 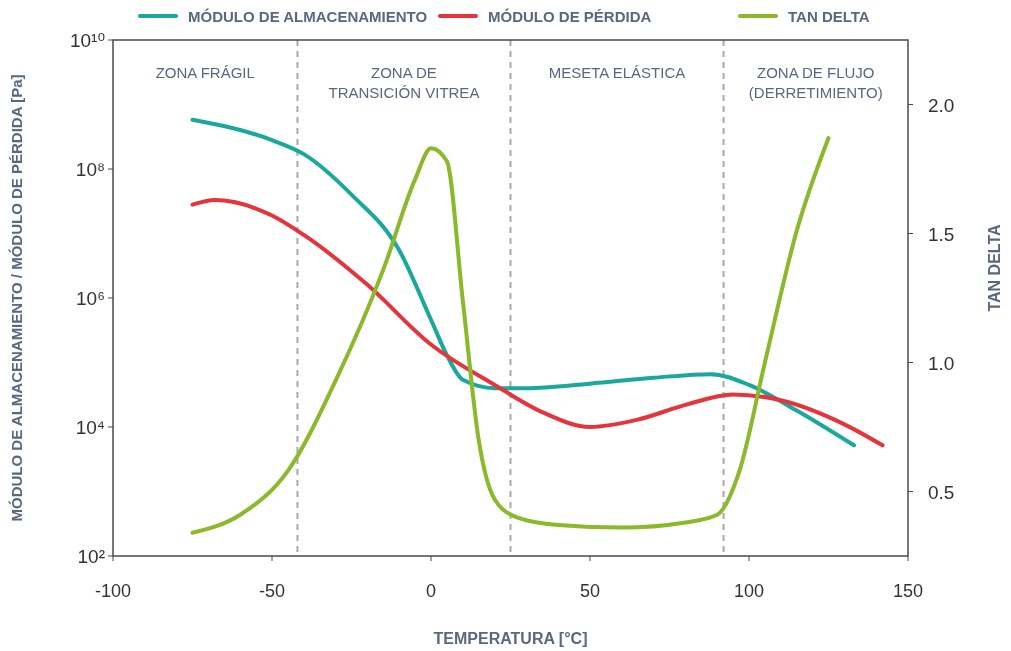 I want to click on x-axis-title: TEMPERATURA [°C], so click(x=510, y=638).